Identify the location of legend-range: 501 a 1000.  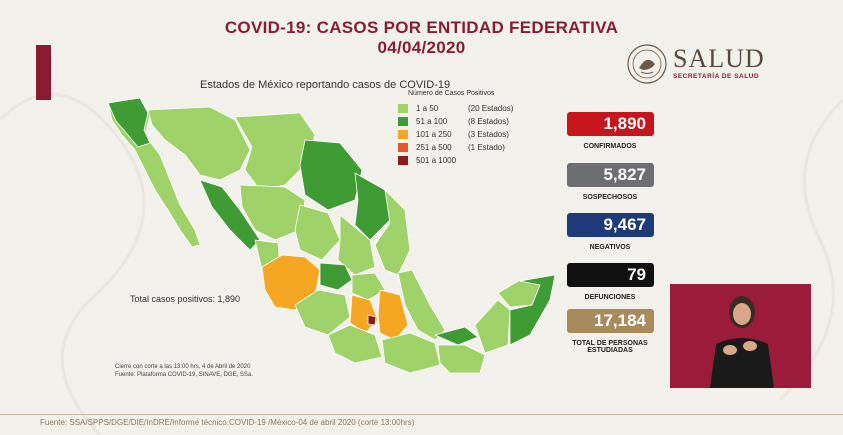
(436, 160).